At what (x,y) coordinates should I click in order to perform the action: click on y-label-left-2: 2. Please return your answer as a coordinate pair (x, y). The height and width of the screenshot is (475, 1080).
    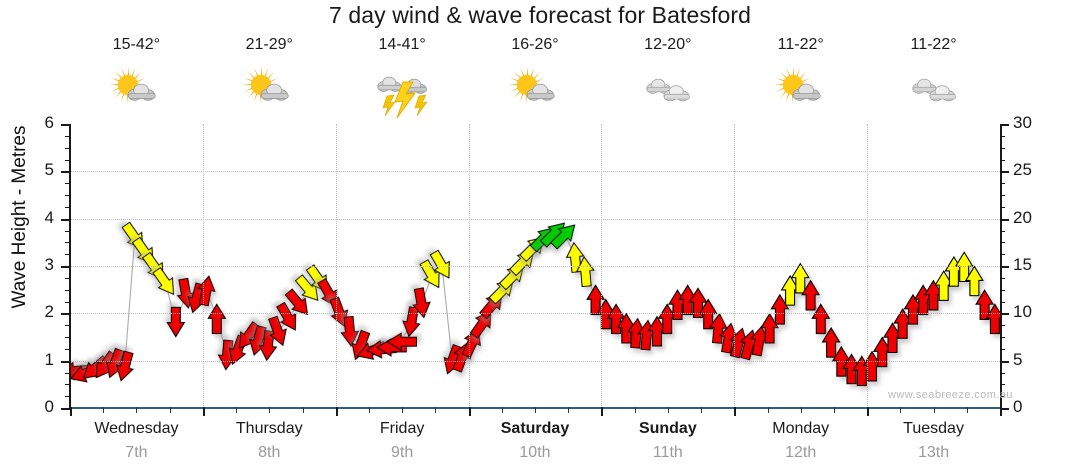
    Looking at the image, I should click on (49, 312).